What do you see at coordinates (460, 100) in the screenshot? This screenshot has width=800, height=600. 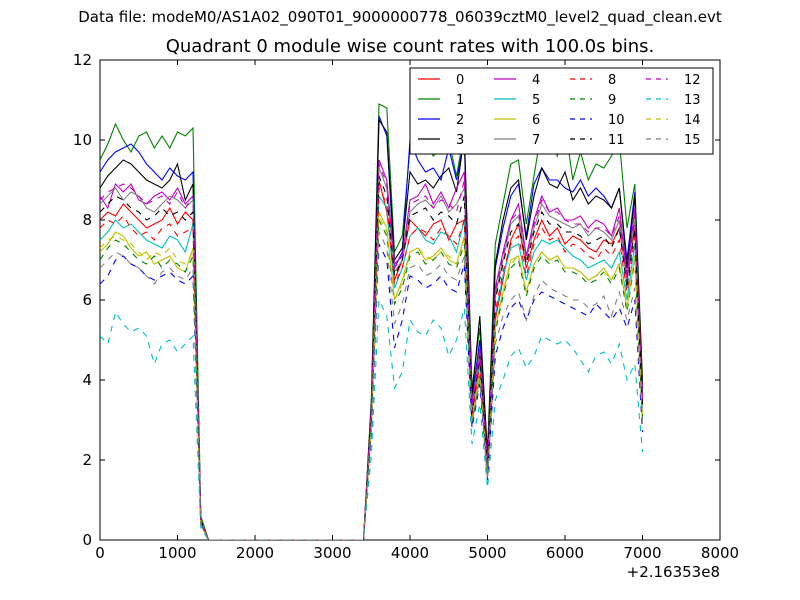 I see `legend-label-1: 1` at bounding box center [460, 100].